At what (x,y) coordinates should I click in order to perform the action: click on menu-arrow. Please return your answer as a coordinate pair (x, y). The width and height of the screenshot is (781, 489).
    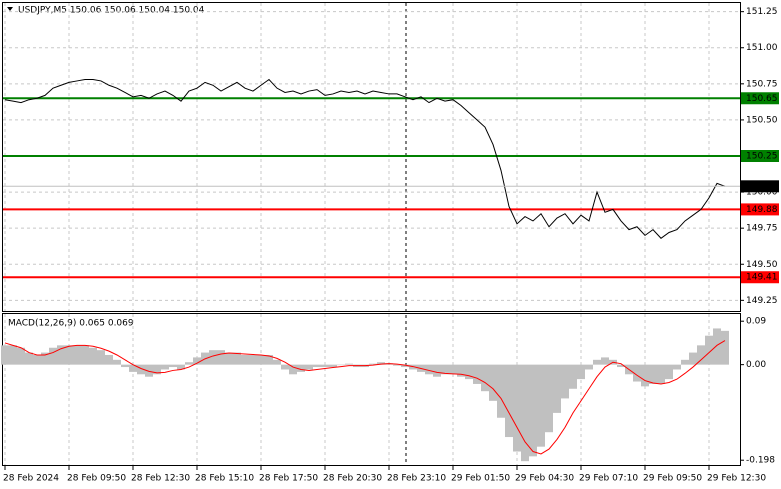
    Looking at the image, I should click on (10, 9).